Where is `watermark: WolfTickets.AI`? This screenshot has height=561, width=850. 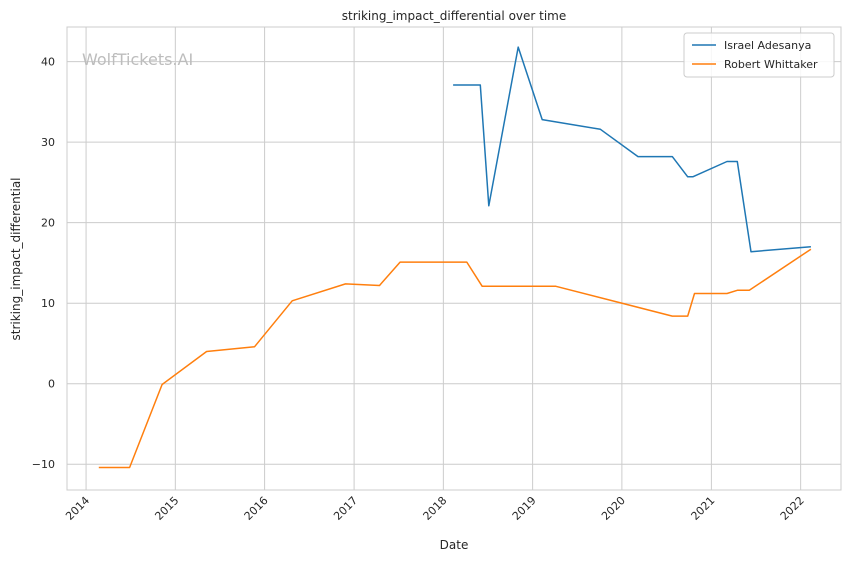
watermark: WolfTickets.AI is located at coordinates (137, 59).